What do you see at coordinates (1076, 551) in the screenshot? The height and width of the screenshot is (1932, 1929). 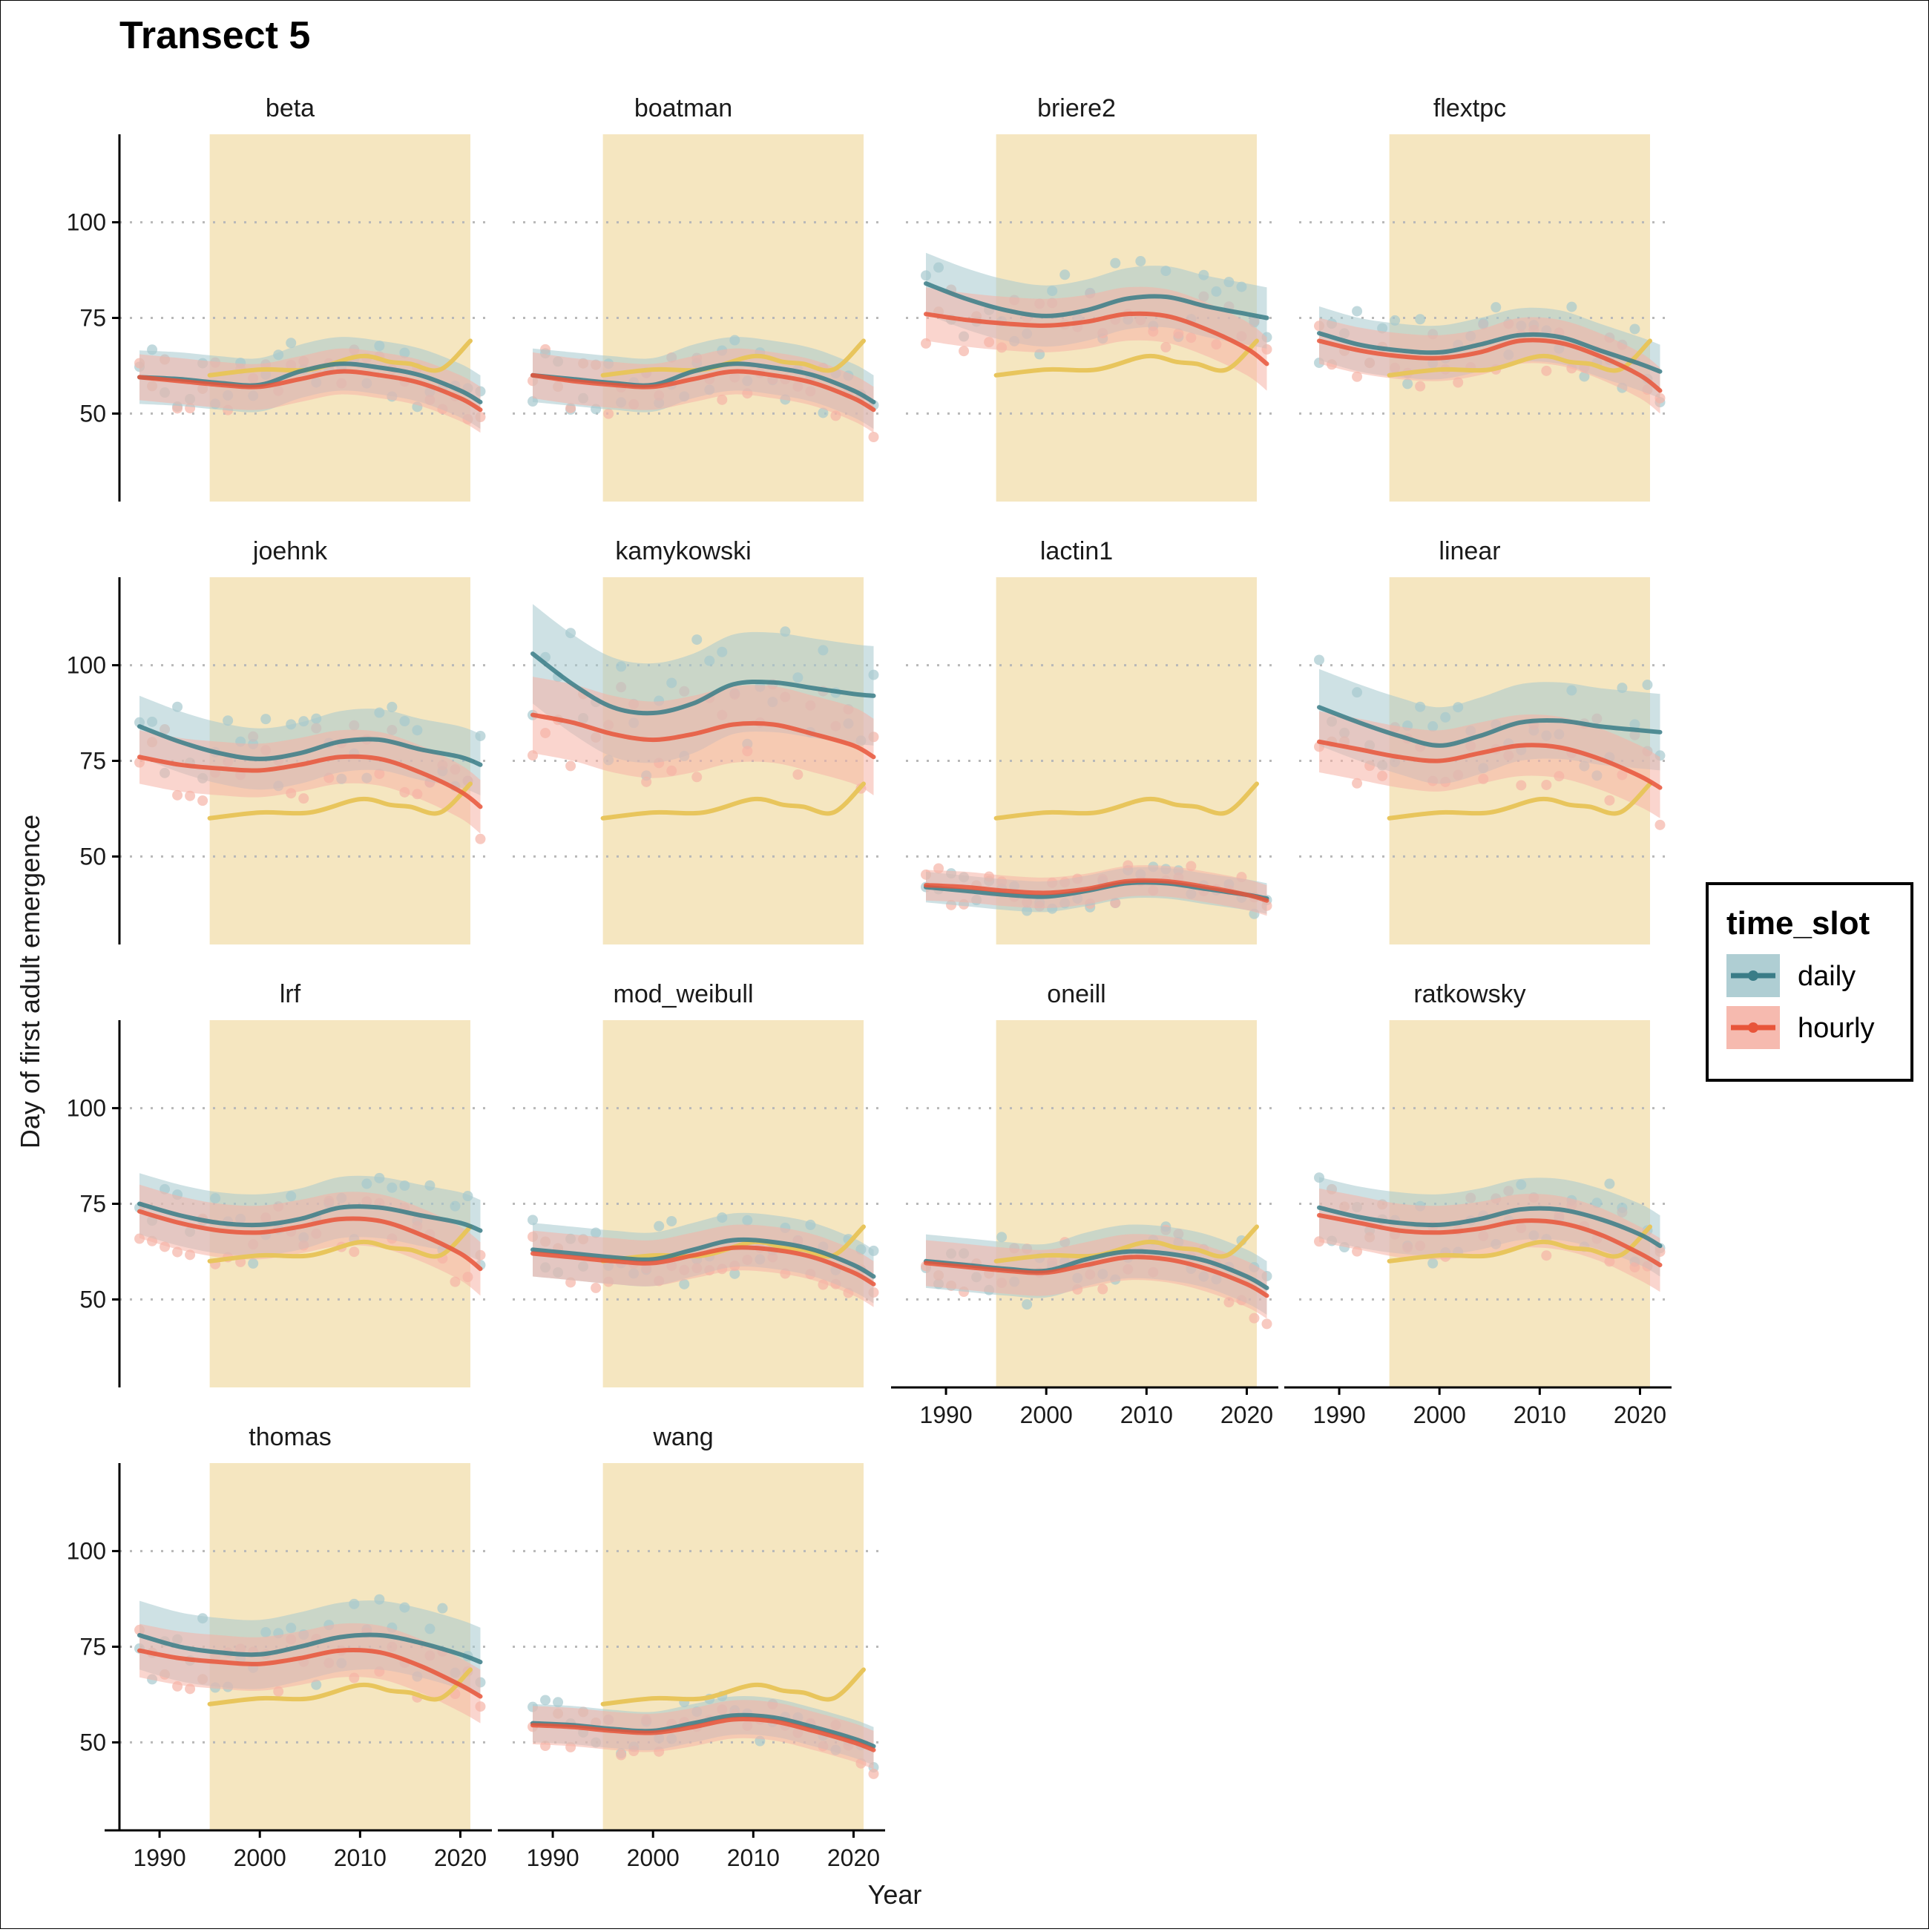 I see `panel-title: lactin1` at bounding box center [1076, 551].